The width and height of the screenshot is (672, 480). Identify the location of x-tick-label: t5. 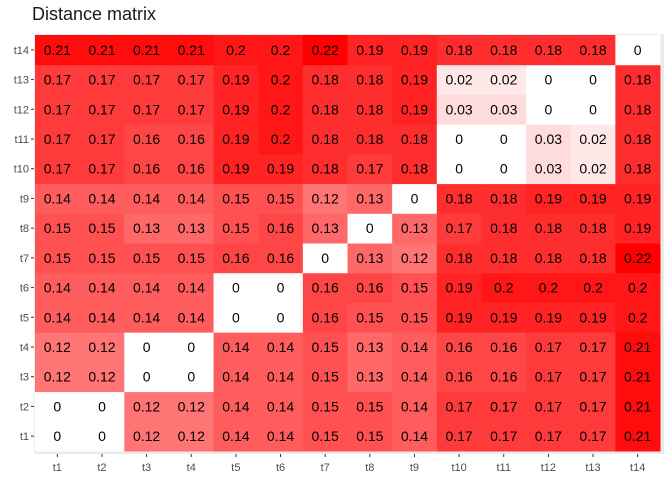
(235, 468).